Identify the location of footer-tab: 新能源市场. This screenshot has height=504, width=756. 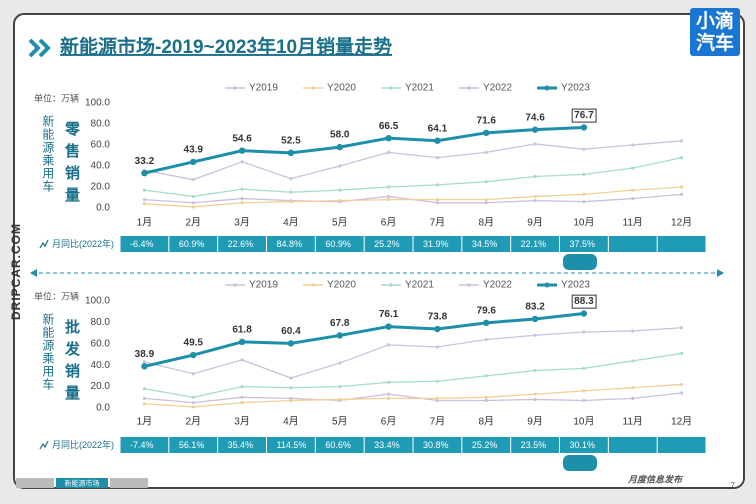
(82, 482).